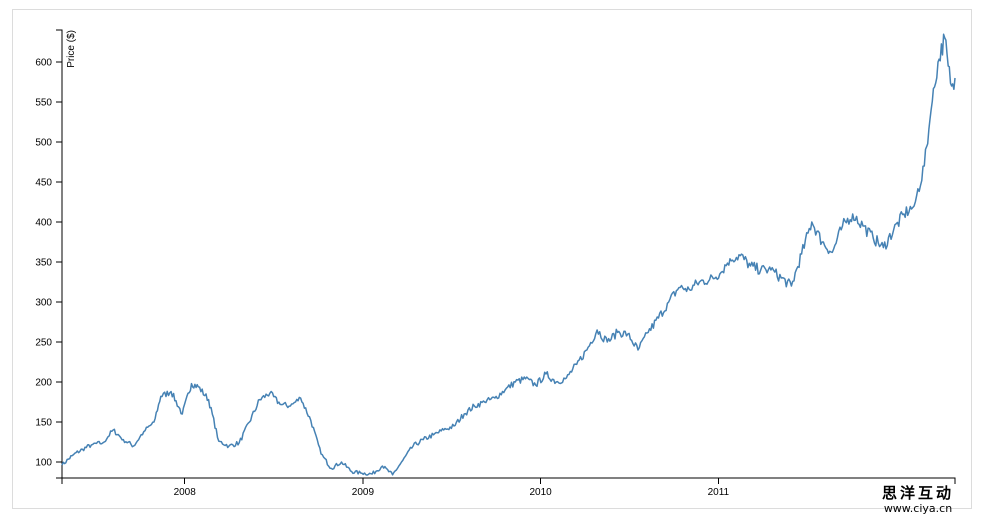 Image resolution: width=985 pixels, height=522 pixels. I want to click on x-axis-line, so click(508, 480).